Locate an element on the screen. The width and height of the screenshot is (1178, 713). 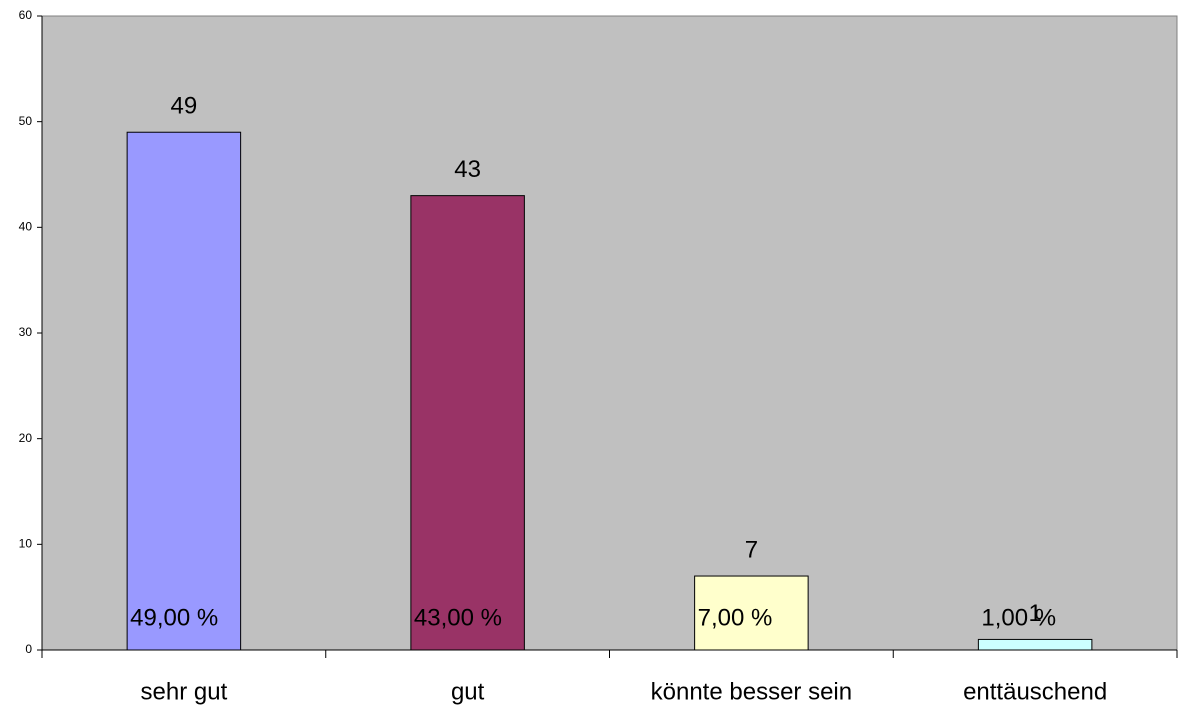
y-tick-label: 20 is located at coordinates (26, 438).